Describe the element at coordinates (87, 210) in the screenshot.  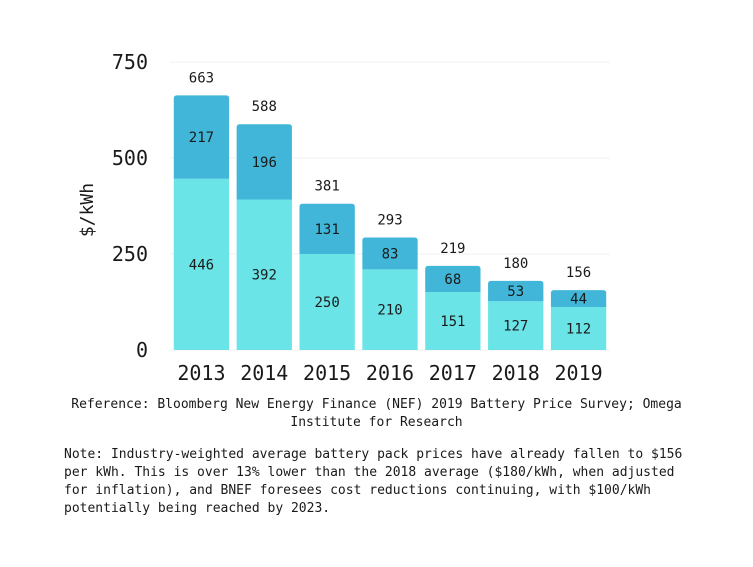
I see `y-axis-label: $/kWh` at that location.